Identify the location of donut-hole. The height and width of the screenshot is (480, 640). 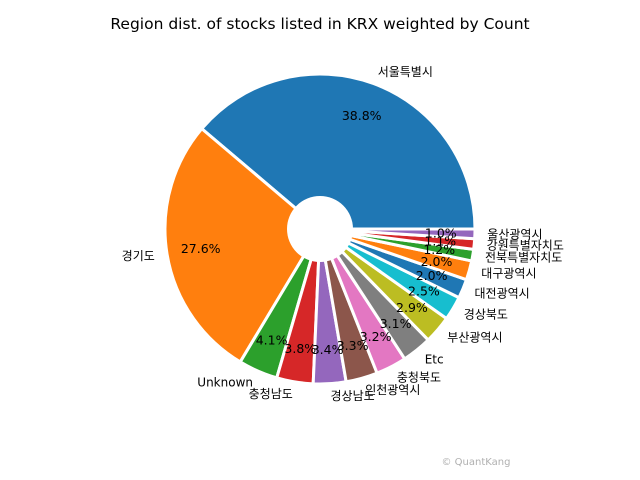
(320, 229).